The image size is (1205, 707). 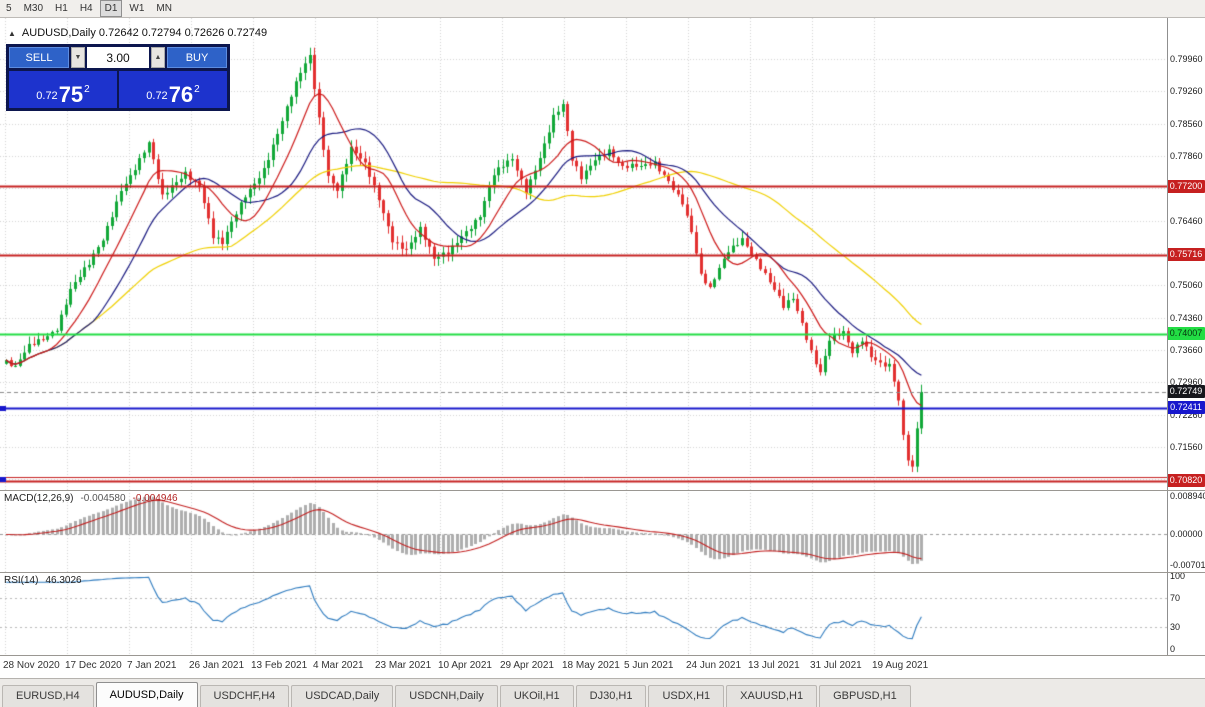 I want to click on price-axis-label: 0.79260, so click(x=1186, y=91).